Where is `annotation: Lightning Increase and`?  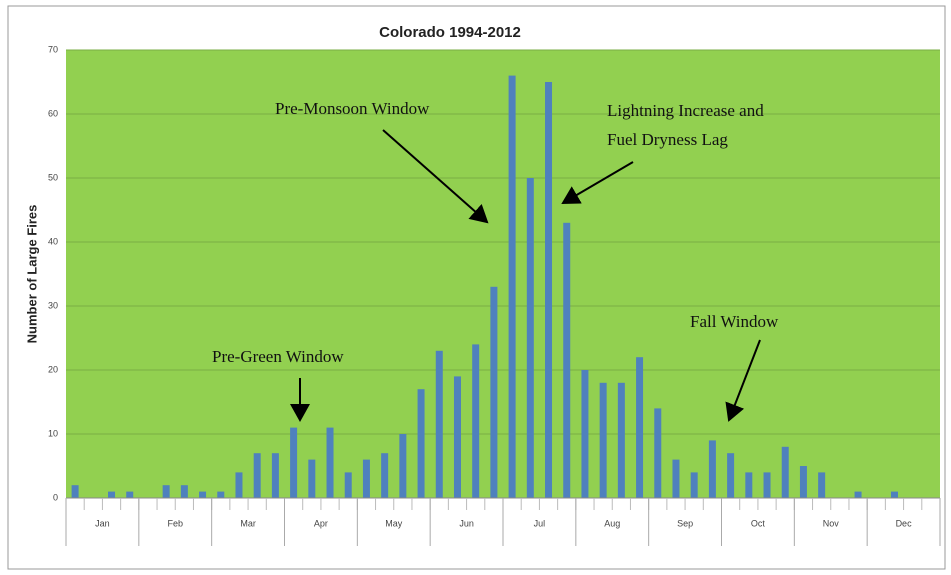 annotation: Lightning Increase and is located at coordinates (685, 110).